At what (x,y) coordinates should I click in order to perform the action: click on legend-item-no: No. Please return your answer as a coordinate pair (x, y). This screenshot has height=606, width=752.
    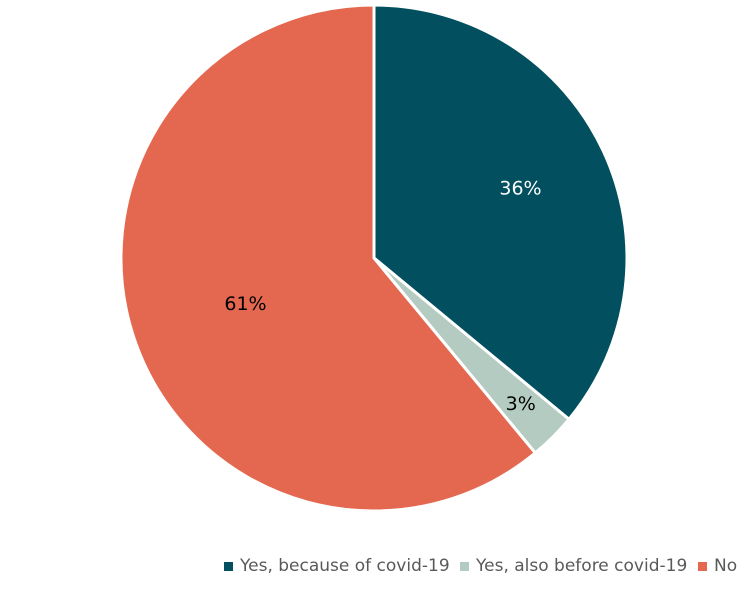
    Looking at the image, I should click on (717, 566).